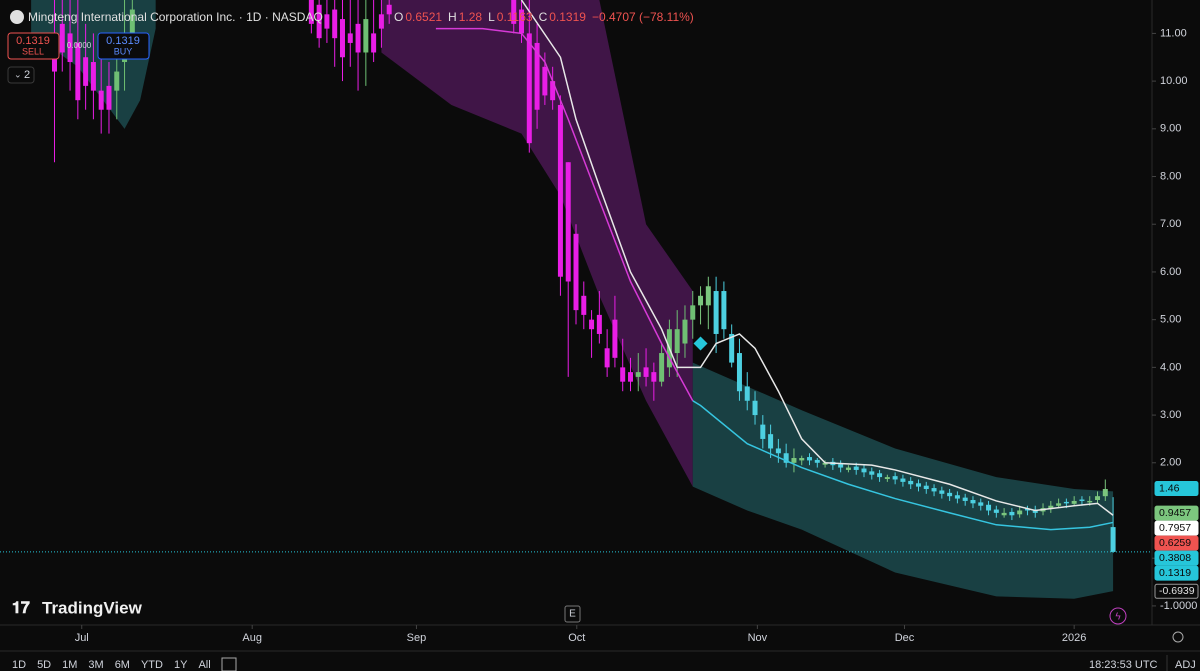  What do you see at coordinates (564, 214) in the screenshot?
I see `moving-average` at bounding box center [564, 214].